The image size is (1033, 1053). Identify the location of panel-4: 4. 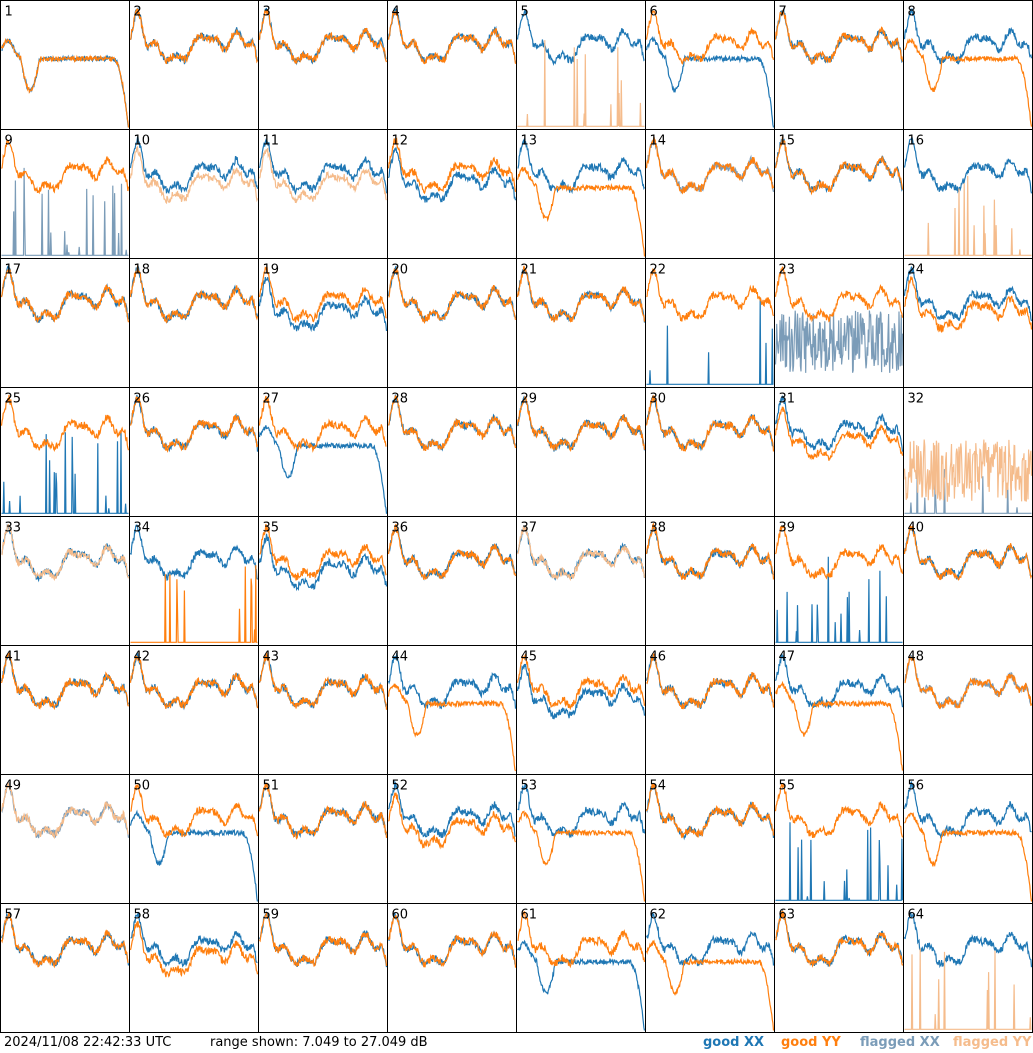
(452, 65).